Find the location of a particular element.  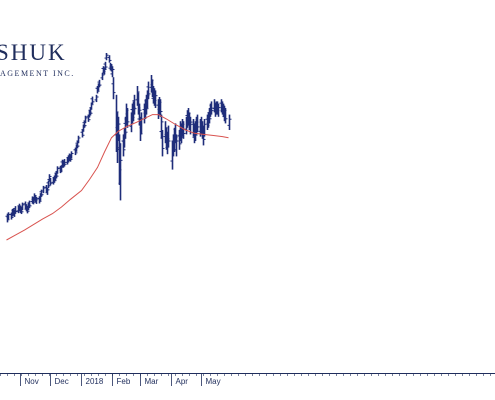

x-tick-label: Nov is located at coordinates (32, 381).